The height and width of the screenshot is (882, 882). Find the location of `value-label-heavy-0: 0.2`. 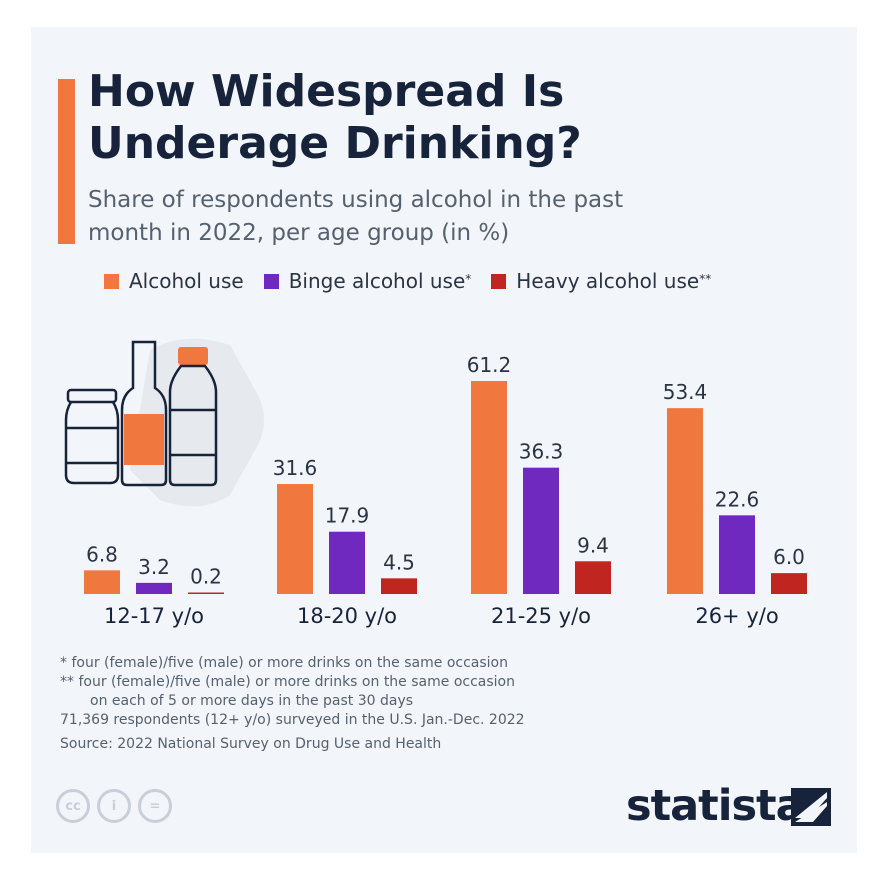

value-label-heavy-0: 0.2 is located at coordinates (206, 577).